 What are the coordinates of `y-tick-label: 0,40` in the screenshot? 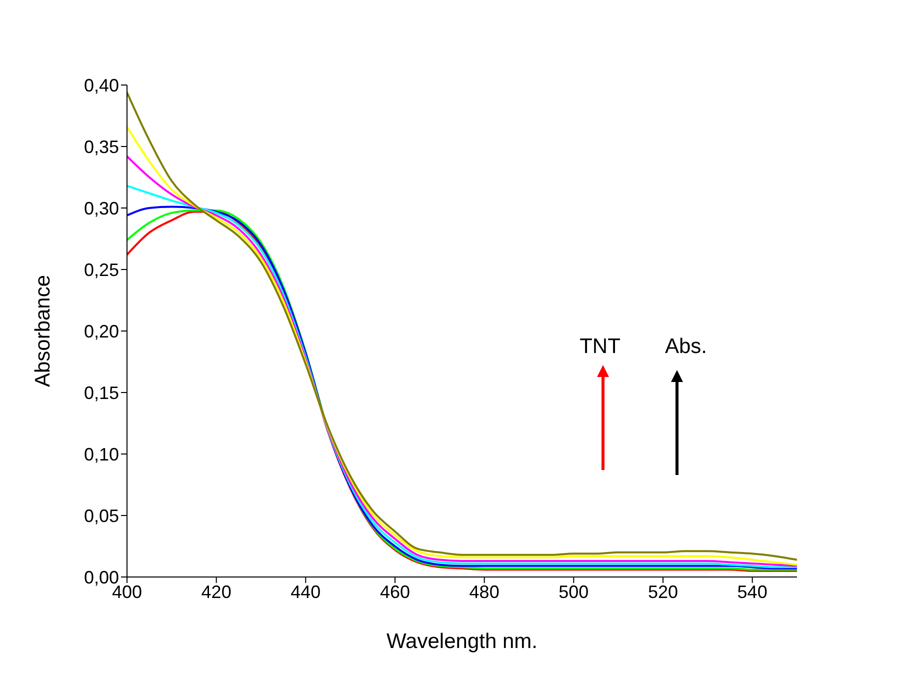 It's located at (101, 85).